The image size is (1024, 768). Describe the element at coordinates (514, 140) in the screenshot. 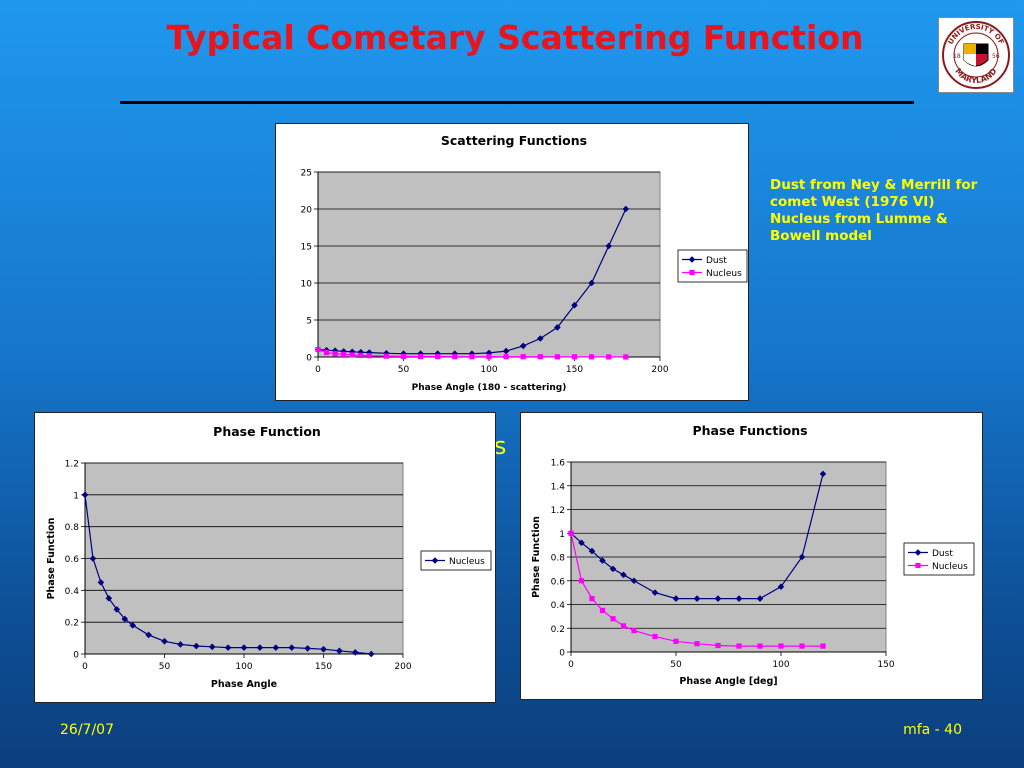

I see `chart-title: Scattering Functions` at that location.